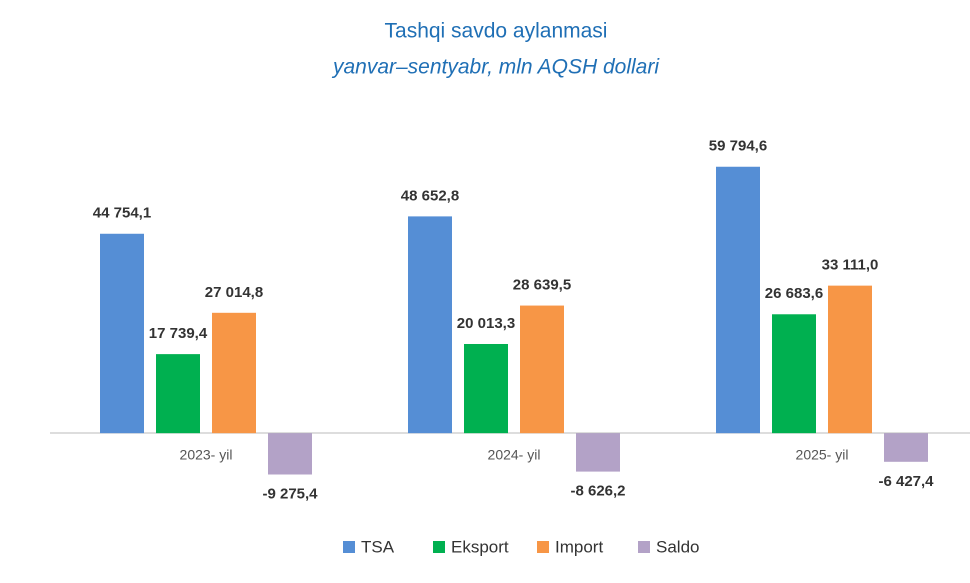 The height and width of the screenshot is (583, 970). I want to click on data-label: 33 111,0, so click(850, 265).